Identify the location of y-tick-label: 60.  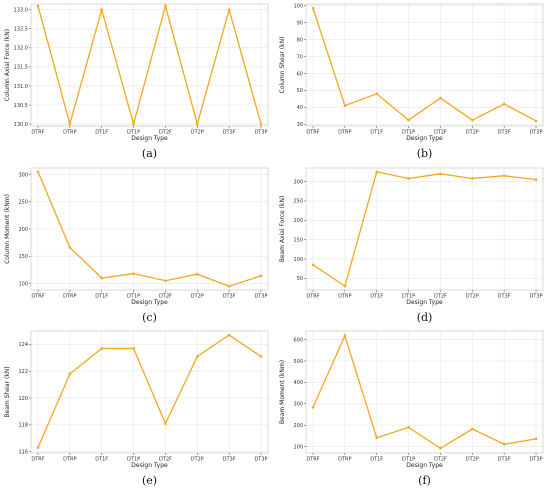
(300, 74).